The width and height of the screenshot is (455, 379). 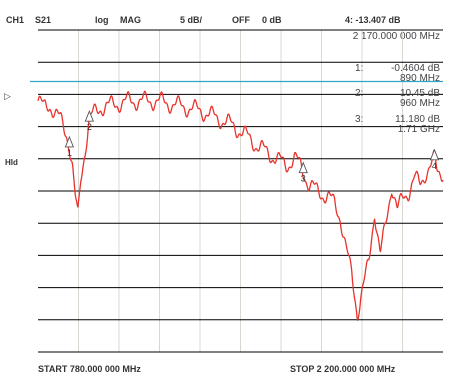 What do you see at coordinates (359, 119) in the screenshot?
I see `marker-3-label: 3:` at bounding box center [359, 119].